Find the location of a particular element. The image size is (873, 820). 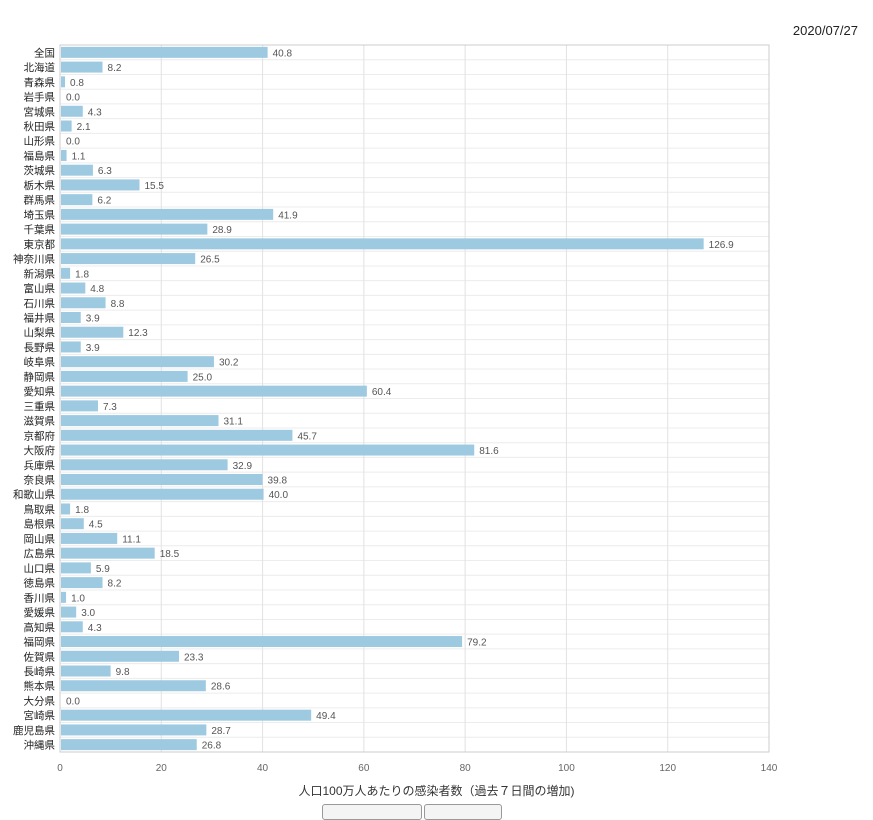

x-tick-label: 100 is located at coordinates (566, 768).